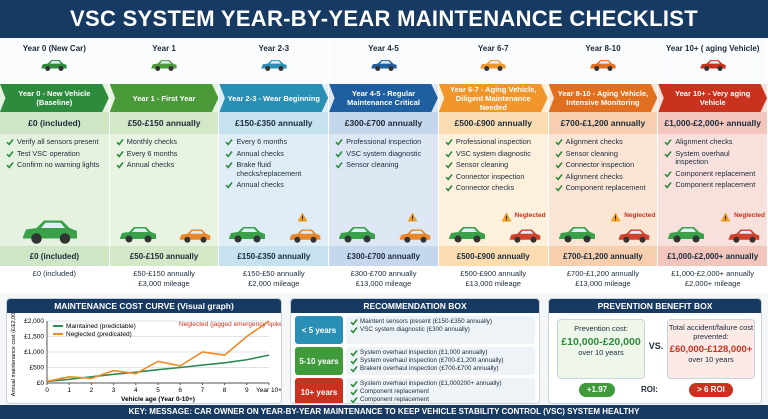 This screenshot has height=419, width=768. I want to click on cost: £1,000-£2,000+ annually, so click(713, 123).